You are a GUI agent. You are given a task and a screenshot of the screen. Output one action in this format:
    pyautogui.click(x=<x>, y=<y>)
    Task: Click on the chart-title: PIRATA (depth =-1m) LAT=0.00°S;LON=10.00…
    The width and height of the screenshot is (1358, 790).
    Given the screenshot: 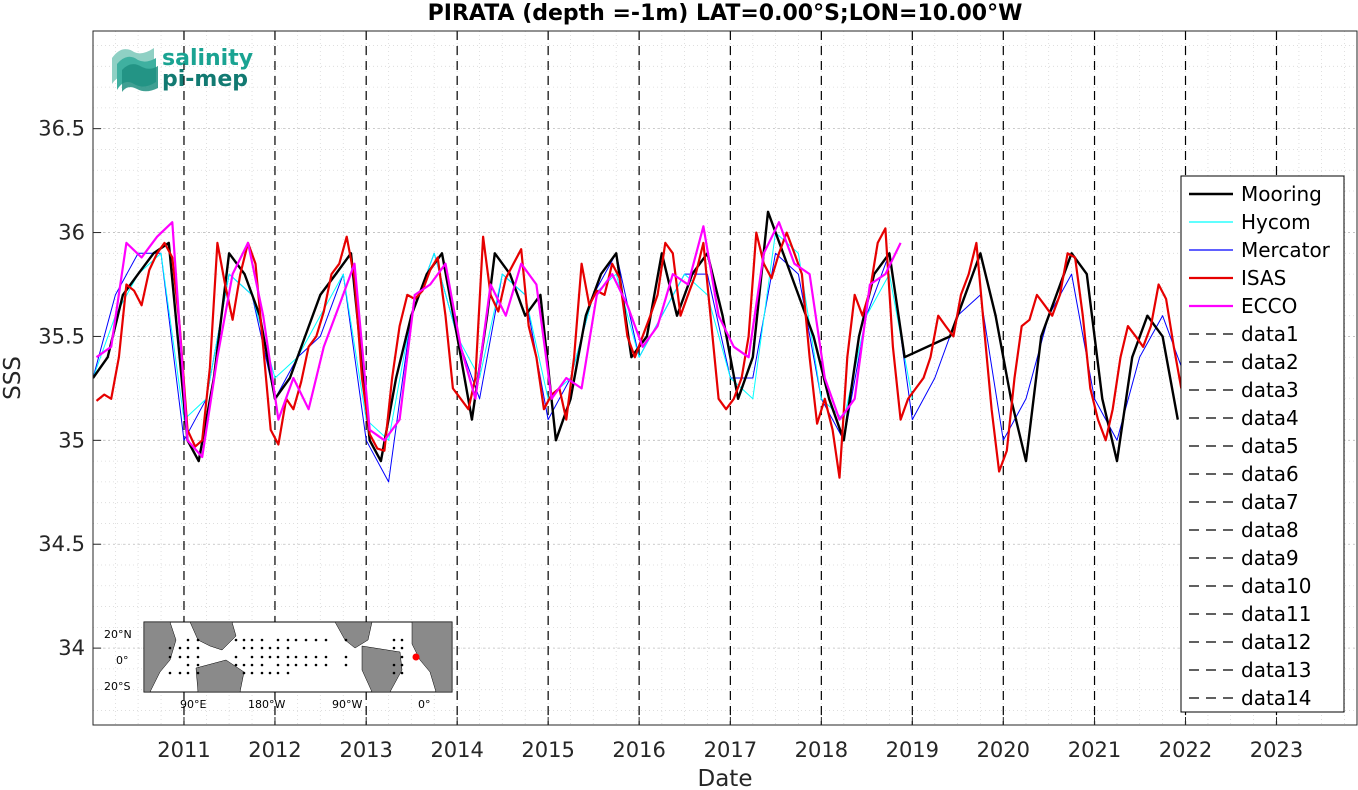 What is the action you would take?
    pyautogui.click(x=725, y=13)
    